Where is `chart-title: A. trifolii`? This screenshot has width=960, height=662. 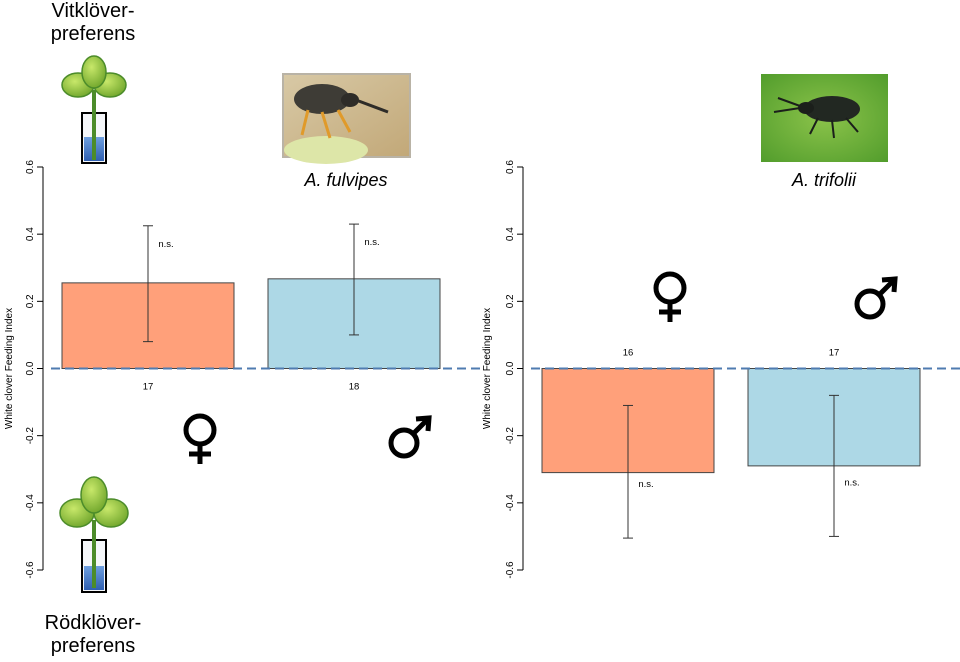
chart-title: A. trifolii is located at coordinates (824, 180).